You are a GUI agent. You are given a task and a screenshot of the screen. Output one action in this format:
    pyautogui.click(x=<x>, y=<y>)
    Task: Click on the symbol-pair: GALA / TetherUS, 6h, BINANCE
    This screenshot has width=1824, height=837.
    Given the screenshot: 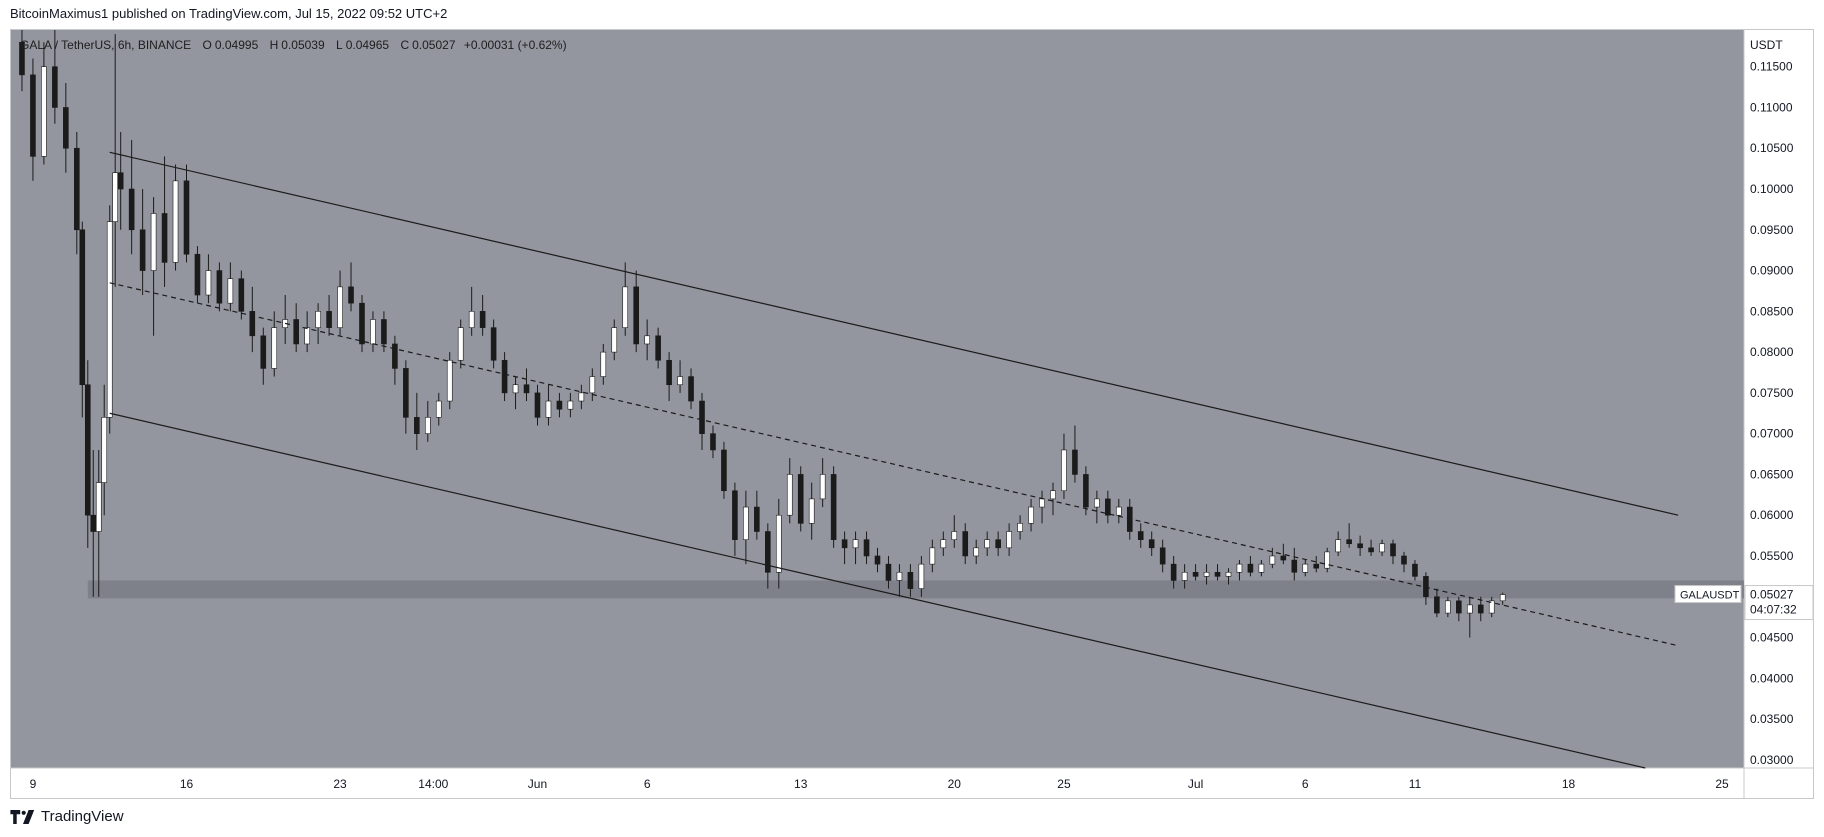 What is the action you would take?
    pyautogui.click(x=106, y=45)
    